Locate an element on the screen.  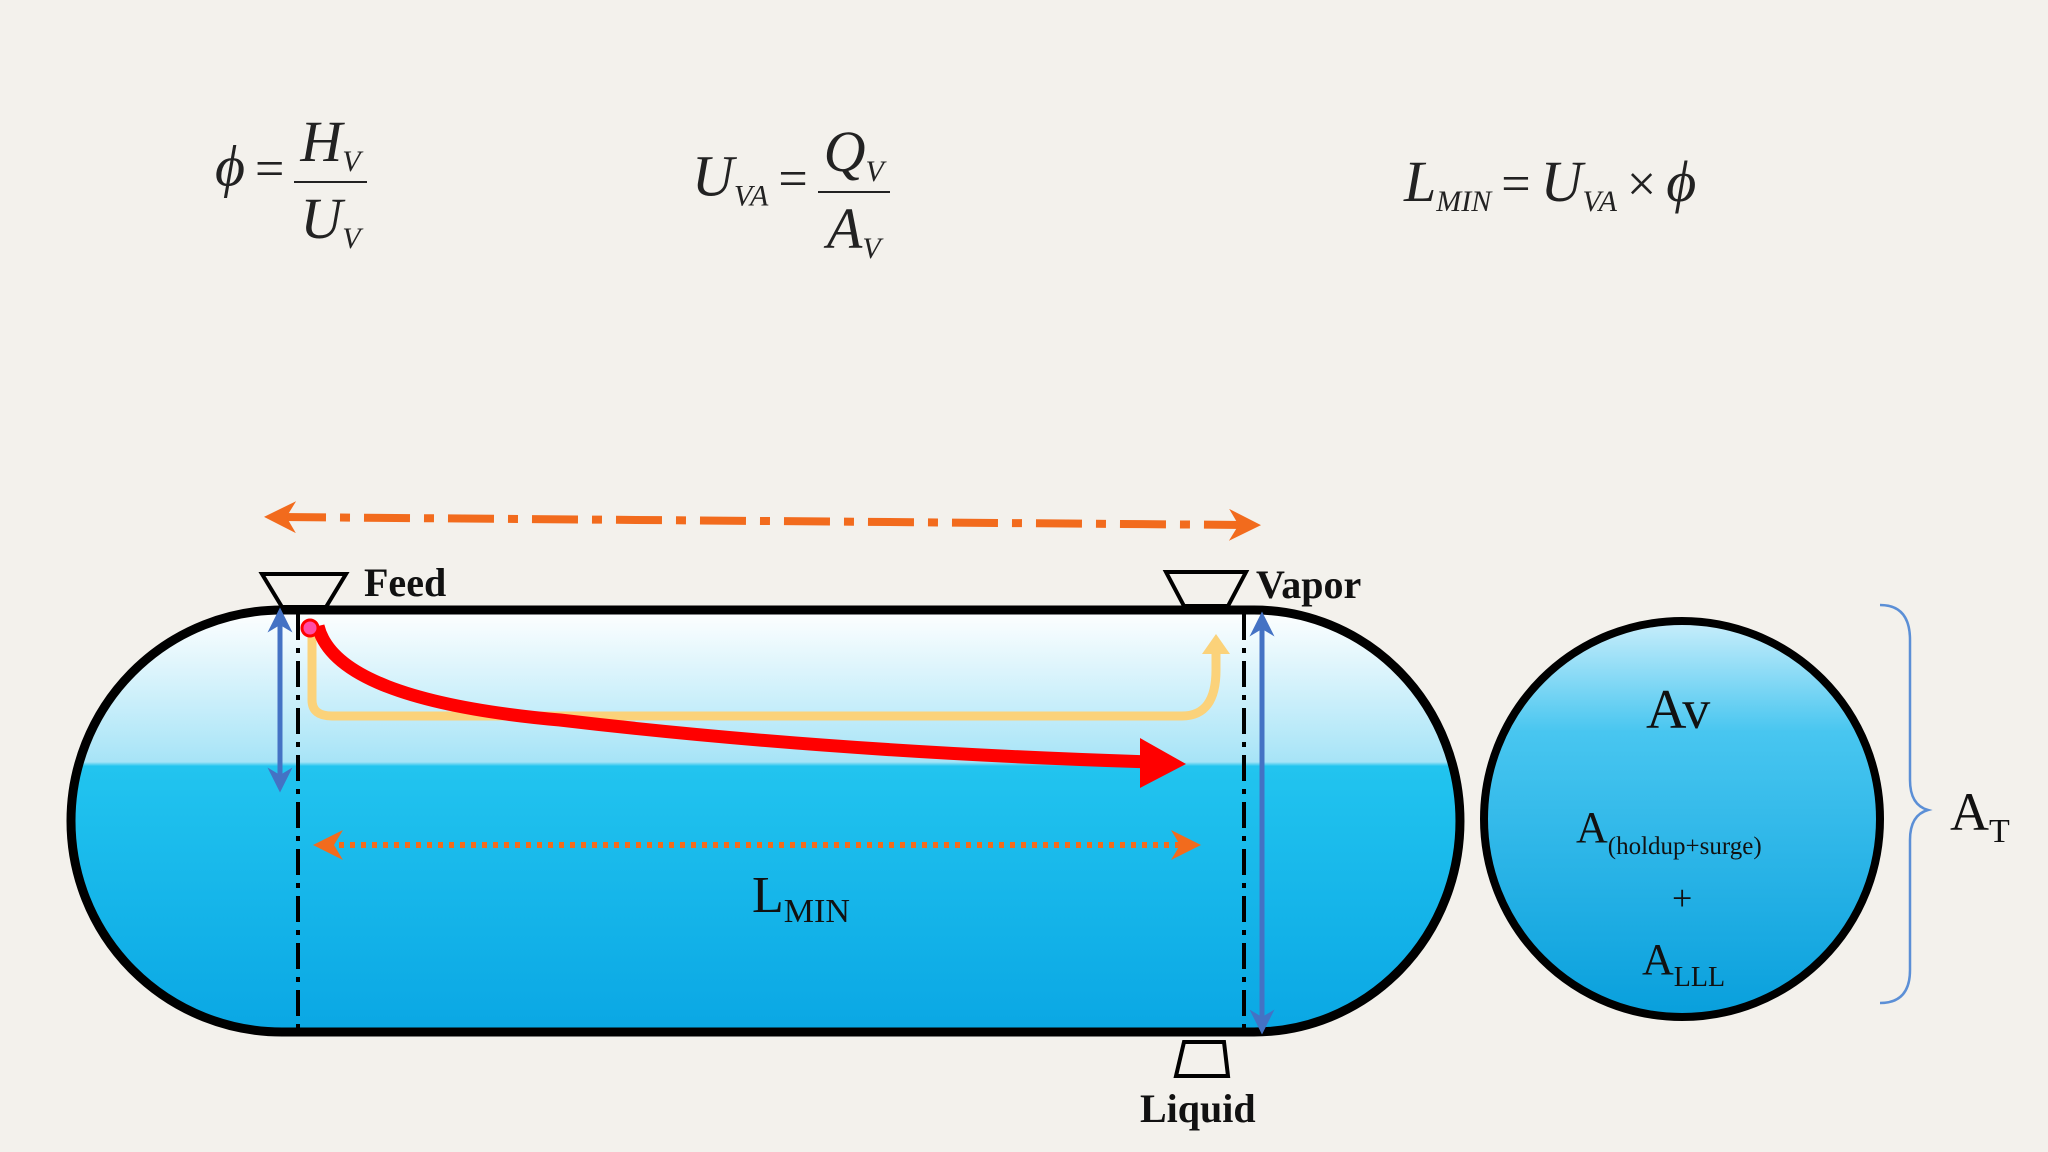
fraction-qv-over-av: QV AV is located at coordinates (853, 192).